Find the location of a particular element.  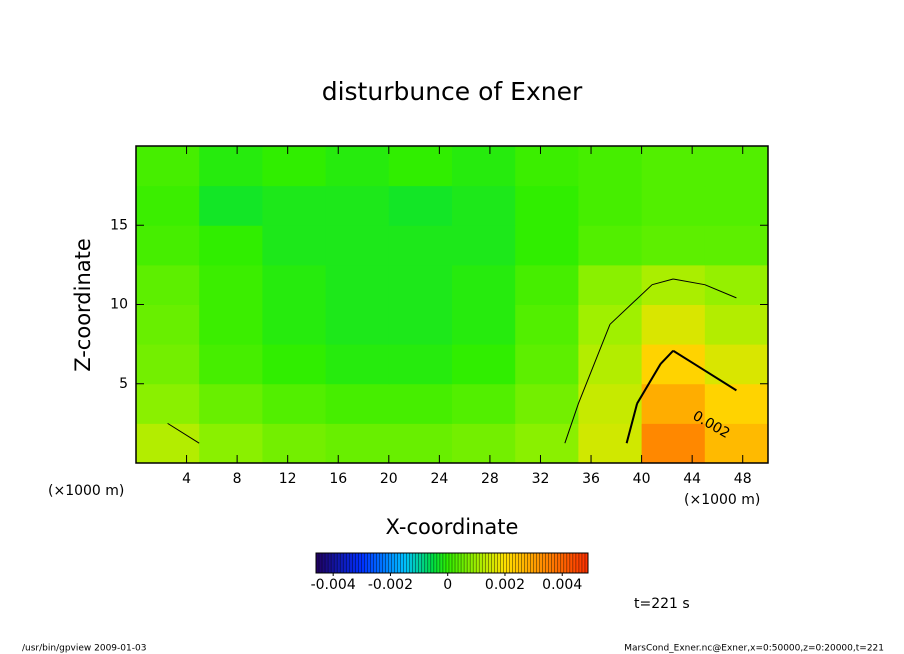

y-tick-label: 15 is located at coordinates (119, 225).